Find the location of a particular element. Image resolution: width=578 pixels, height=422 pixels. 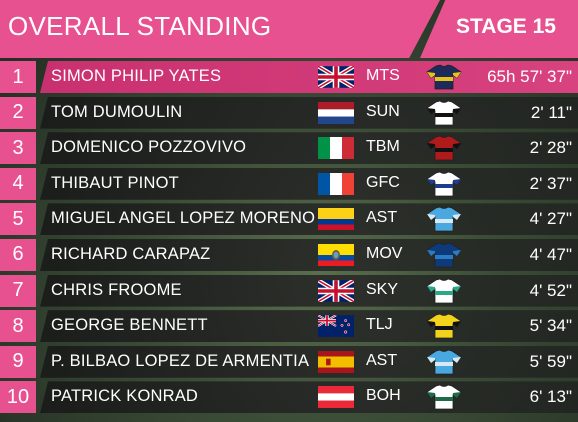

team-code: MTS is located at coordinates (383, 75).